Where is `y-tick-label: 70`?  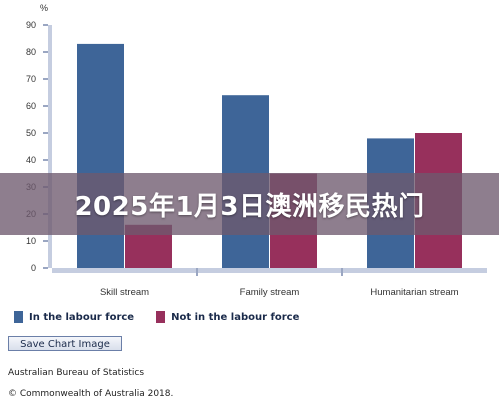 y-tick-label: 70 is located at coordinates (31, 79).